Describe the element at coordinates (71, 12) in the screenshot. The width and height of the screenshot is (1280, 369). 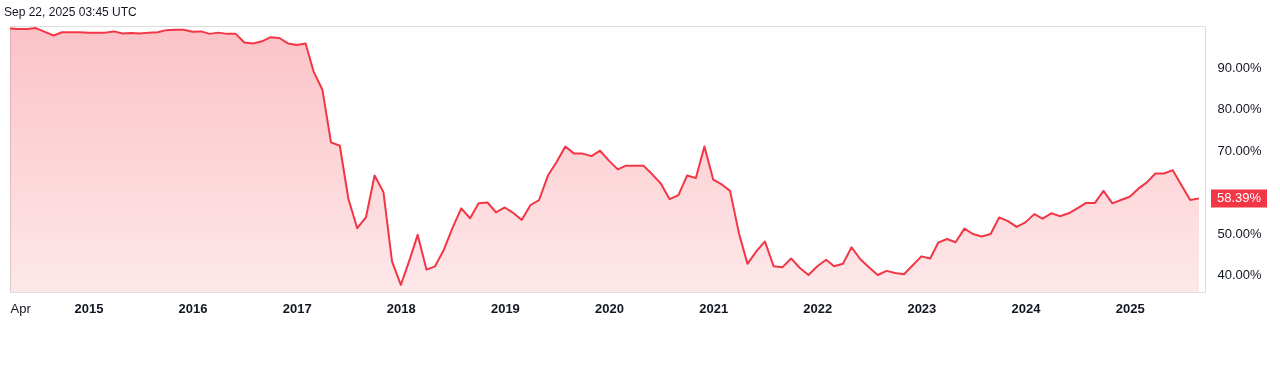
I see `text: Sep 22, 2025 03:45 UTC` at that location.